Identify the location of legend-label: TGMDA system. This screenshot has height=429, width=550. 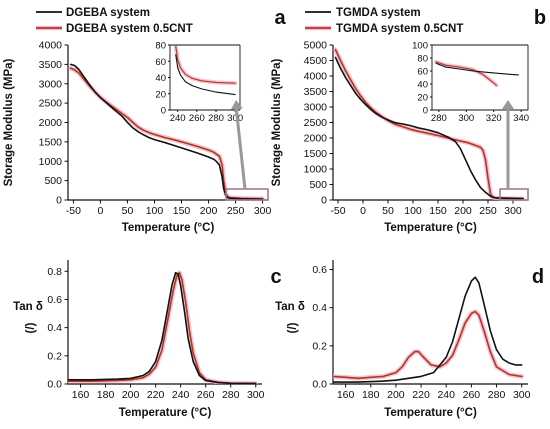
(378, 13).